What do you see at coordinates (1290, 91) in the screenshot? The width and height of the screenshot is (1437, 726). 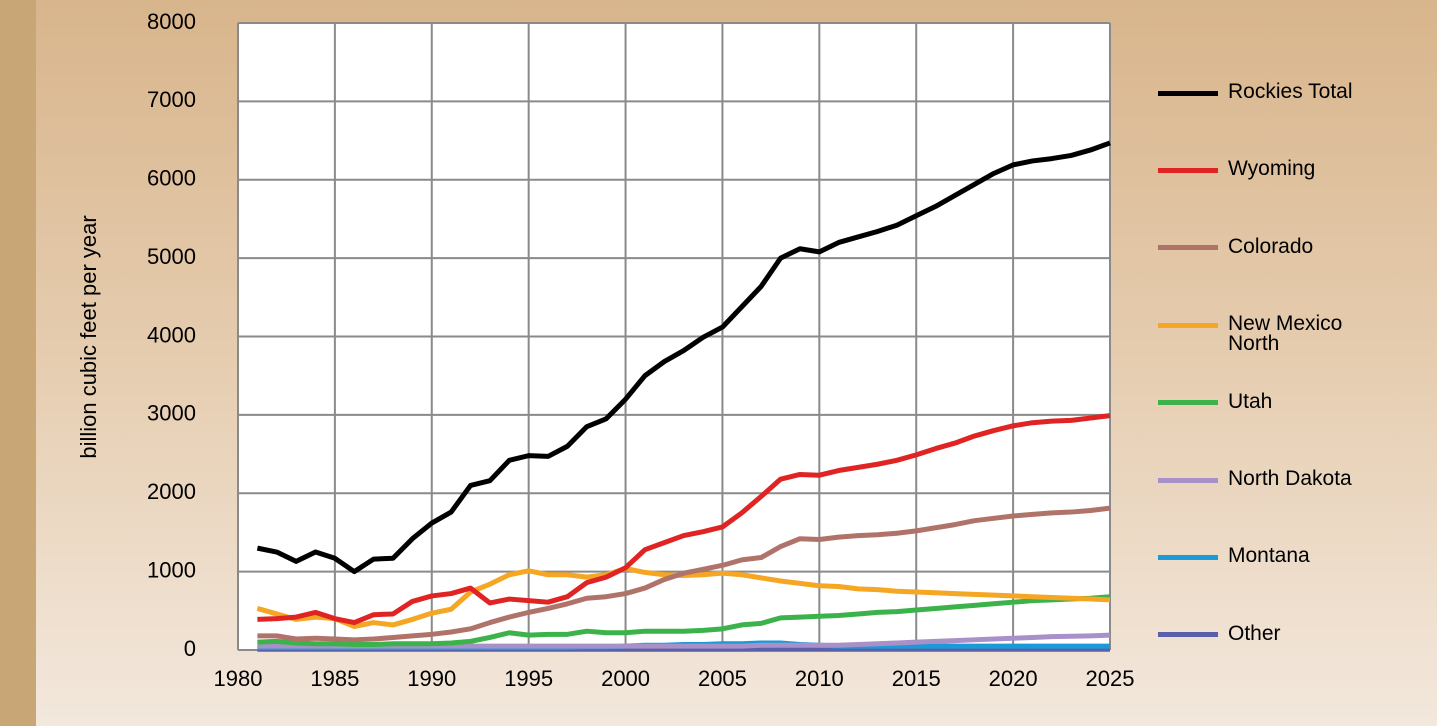 I see `legend-label: Rockies Total` at bounding box center [1290, 91].